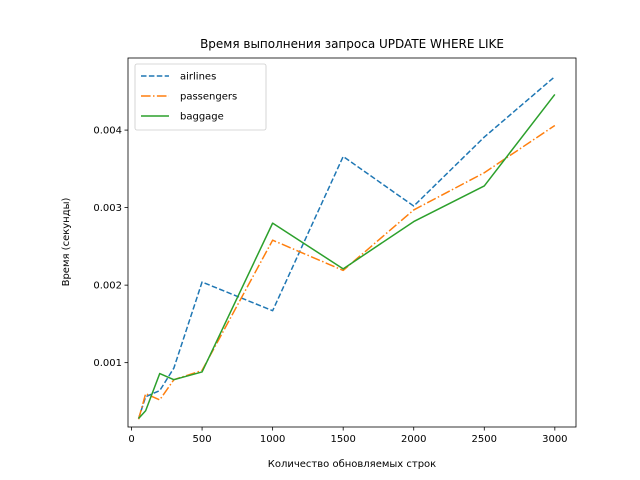 Image resolution: width=640 pixels, height=480 pixels. What do you see at coordinates (272, 439) in the screenshot?
I see `x-tick-label: 1000` at bounding box center [272, 439].